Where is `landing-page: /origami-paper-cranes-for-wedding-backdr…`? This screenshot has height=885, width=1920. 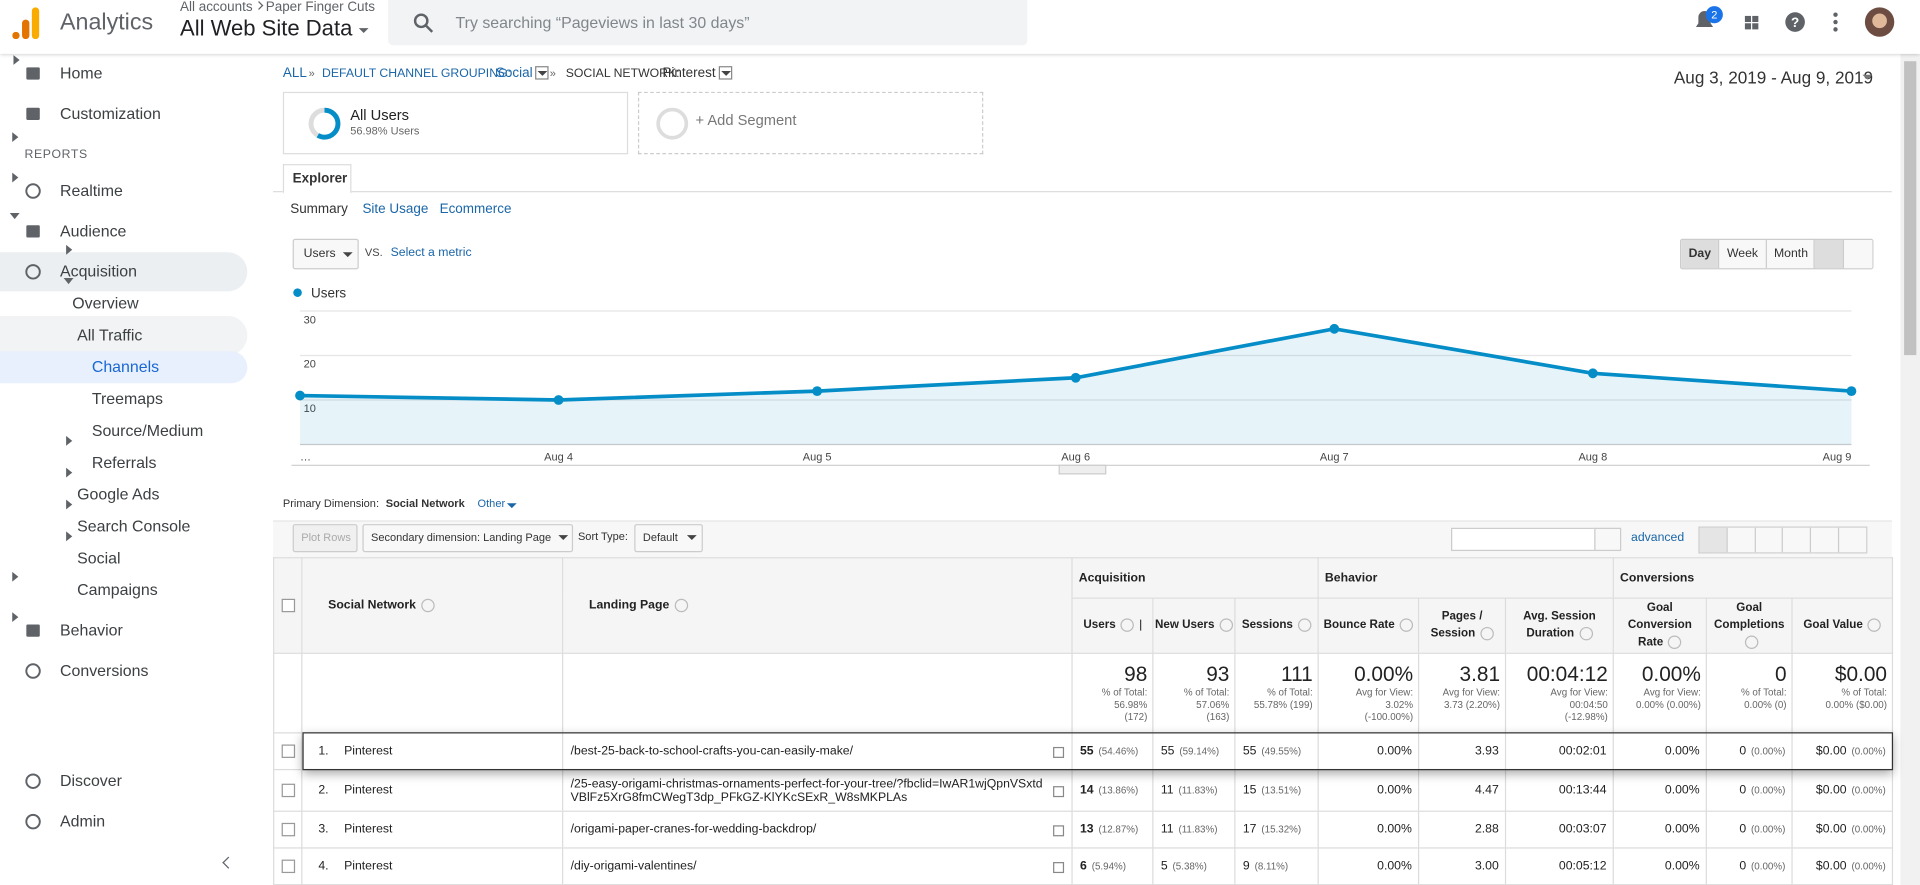
landing-page: /origami-paper-cranes-for-wedding-backdr… is located at coordinates (693, 829).